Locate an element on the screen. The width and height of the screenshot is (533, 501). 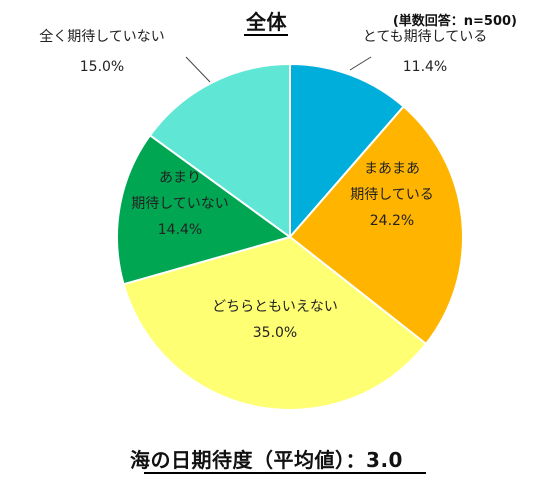
slice-value-label-4: 14.4% is located at coordinates (180, 230).